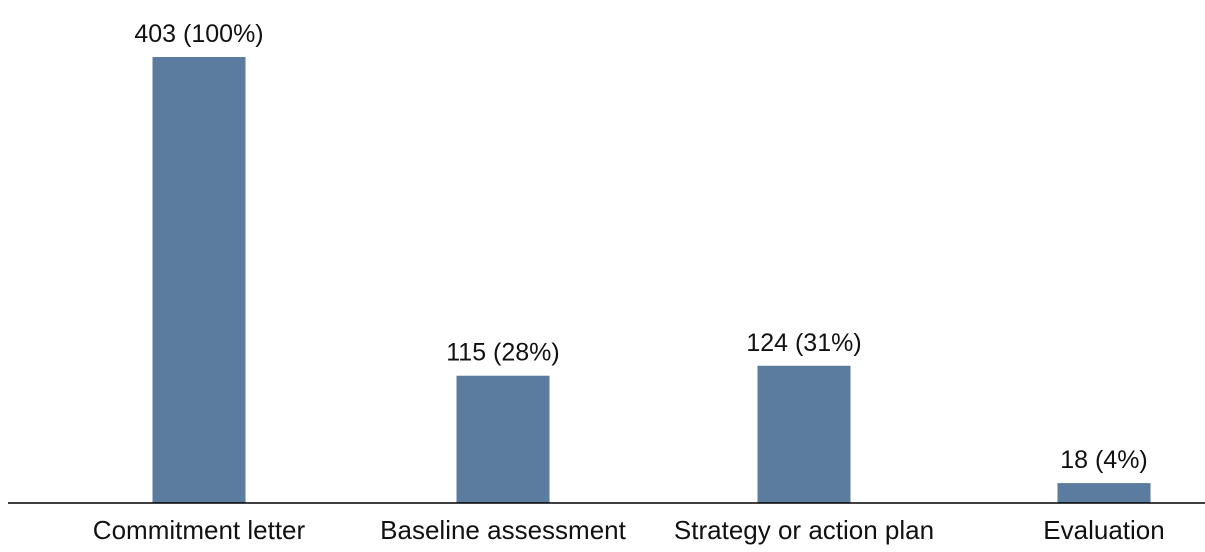  I want to click on data-label-evaluation: 18 (4%), so click(1104, 460).